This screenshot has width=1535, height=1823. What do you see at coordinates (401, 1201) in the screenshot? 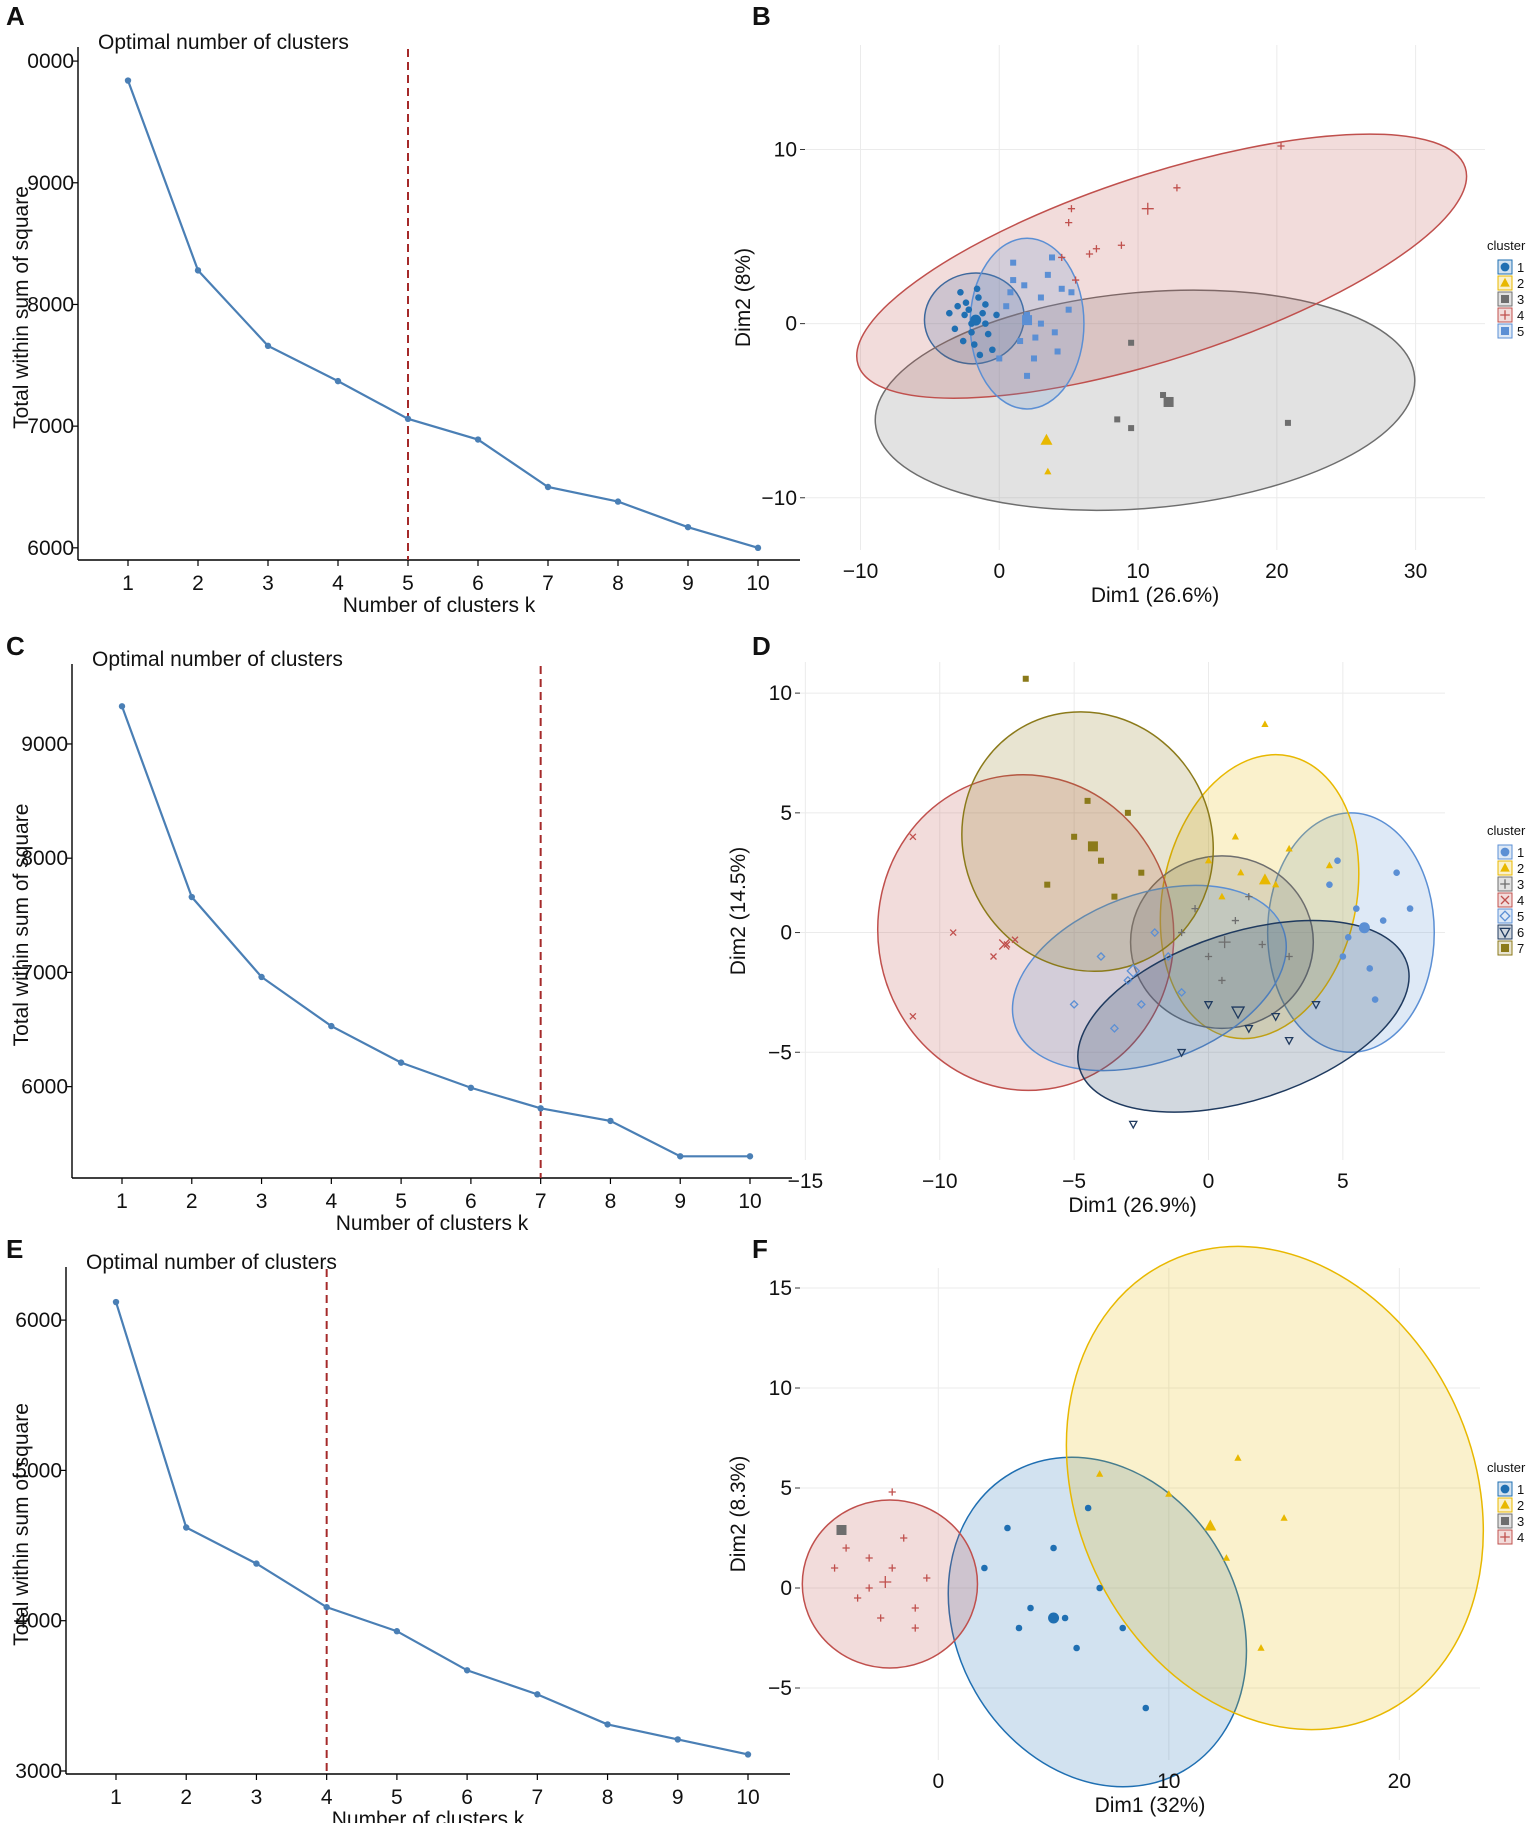
I see `x-tick-label: 5` at bounding box center [401, 1201].